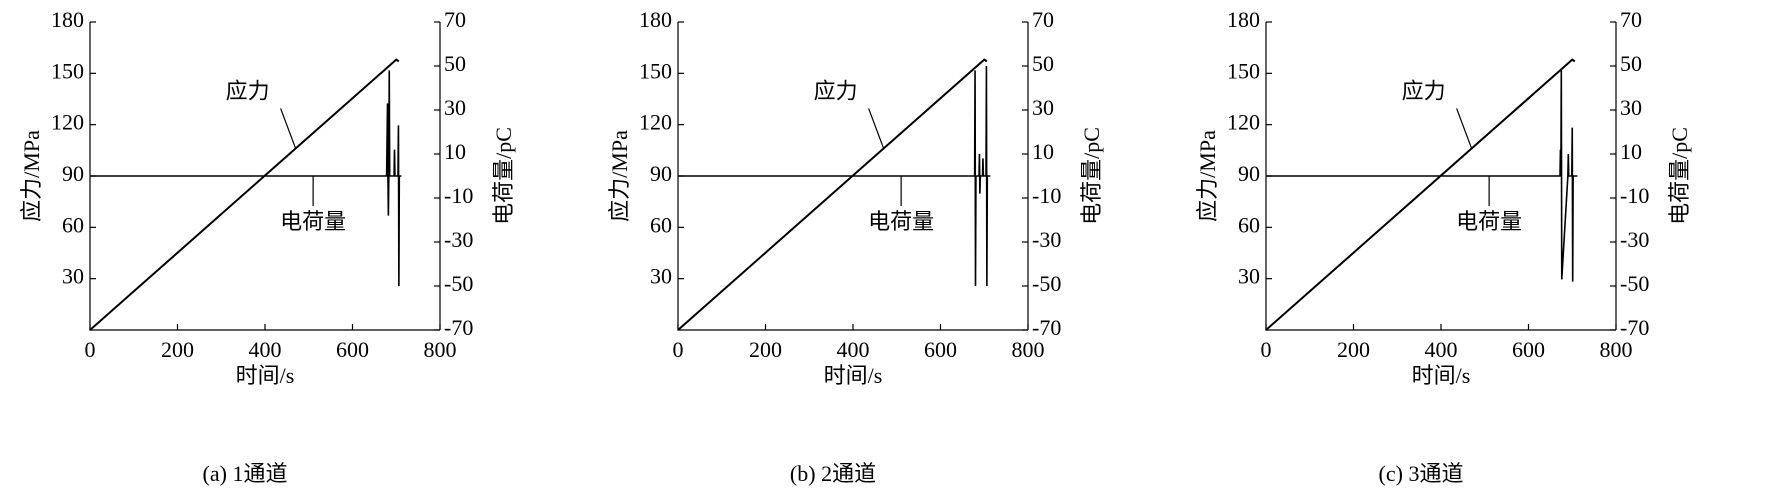 The width and height of the screenshot is (1774, 502). Describe the element at coordinates (1421, 473) in the screenshot. I see `caption: (c) 3通道` at that location.